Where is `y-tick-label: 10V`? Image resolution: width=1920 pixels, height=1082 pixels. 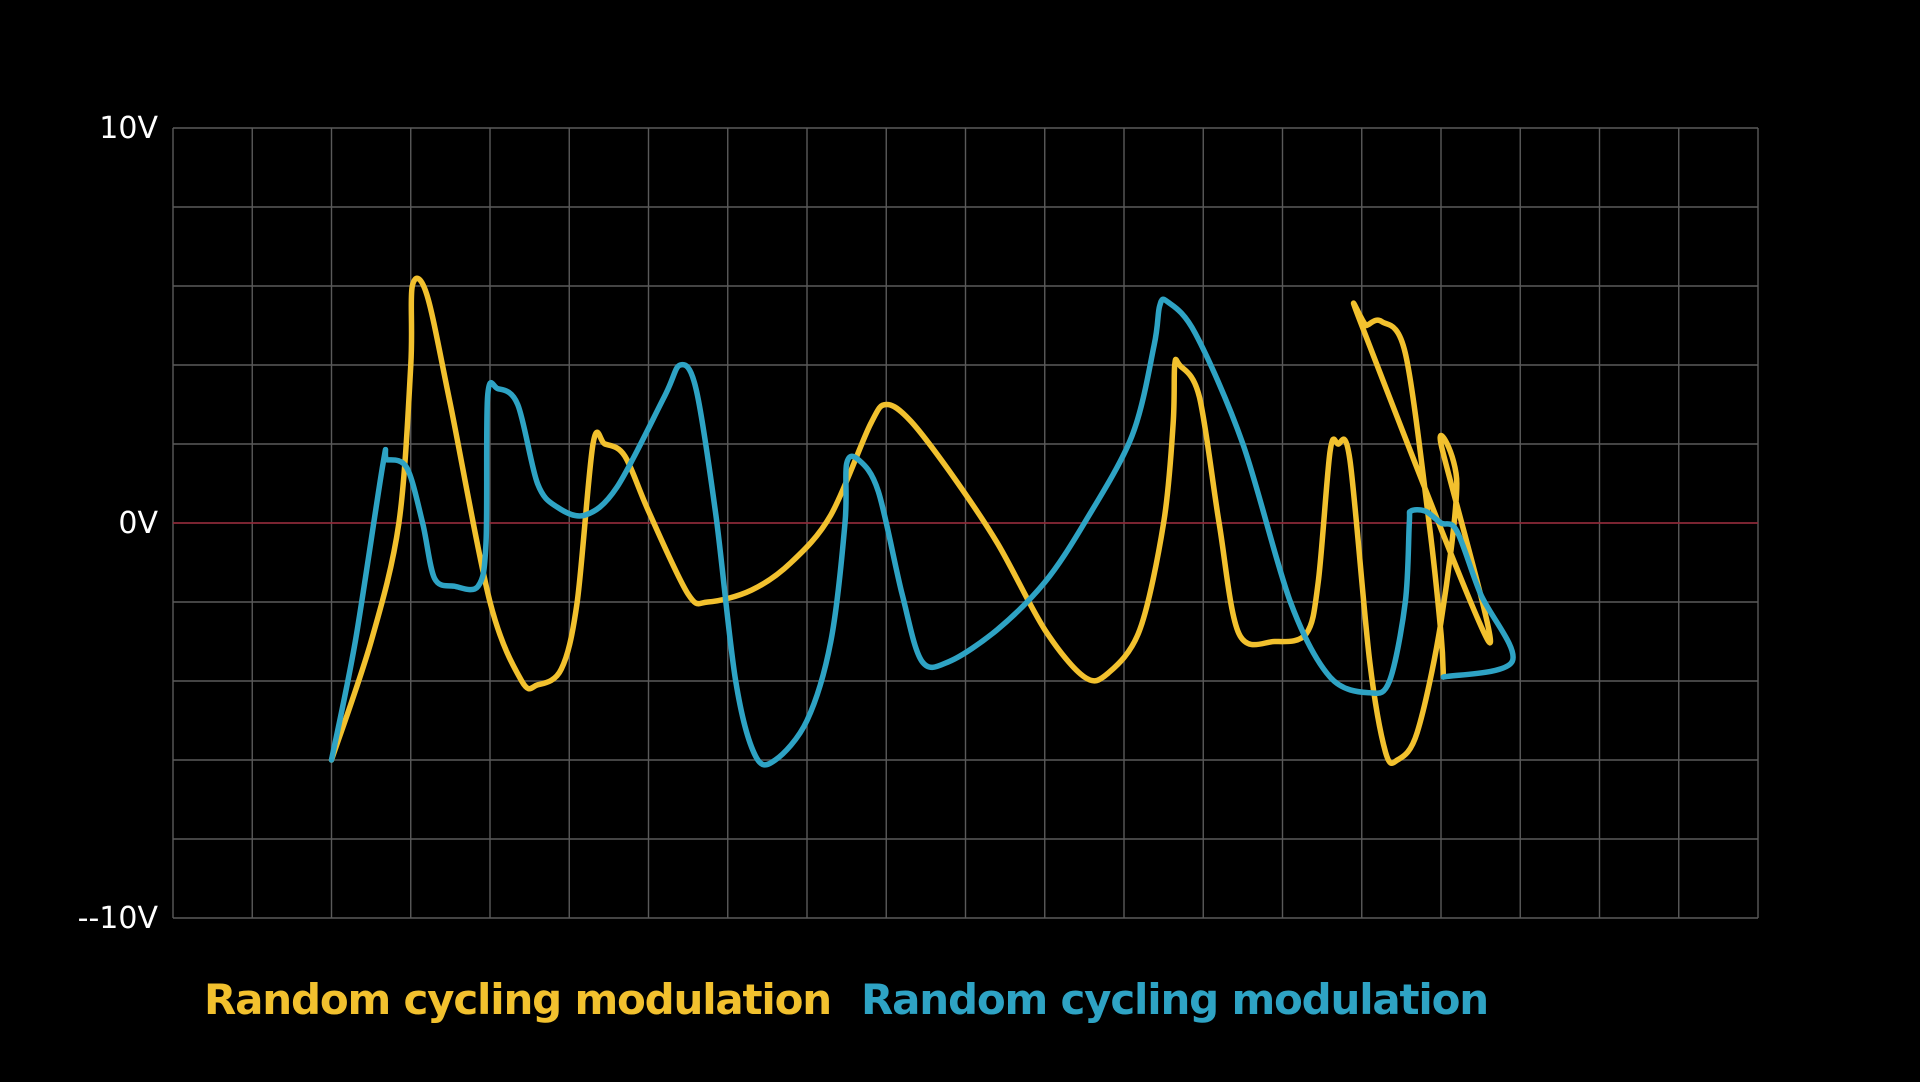 y-tick-label: 10V is located at coordinates (128, 128).